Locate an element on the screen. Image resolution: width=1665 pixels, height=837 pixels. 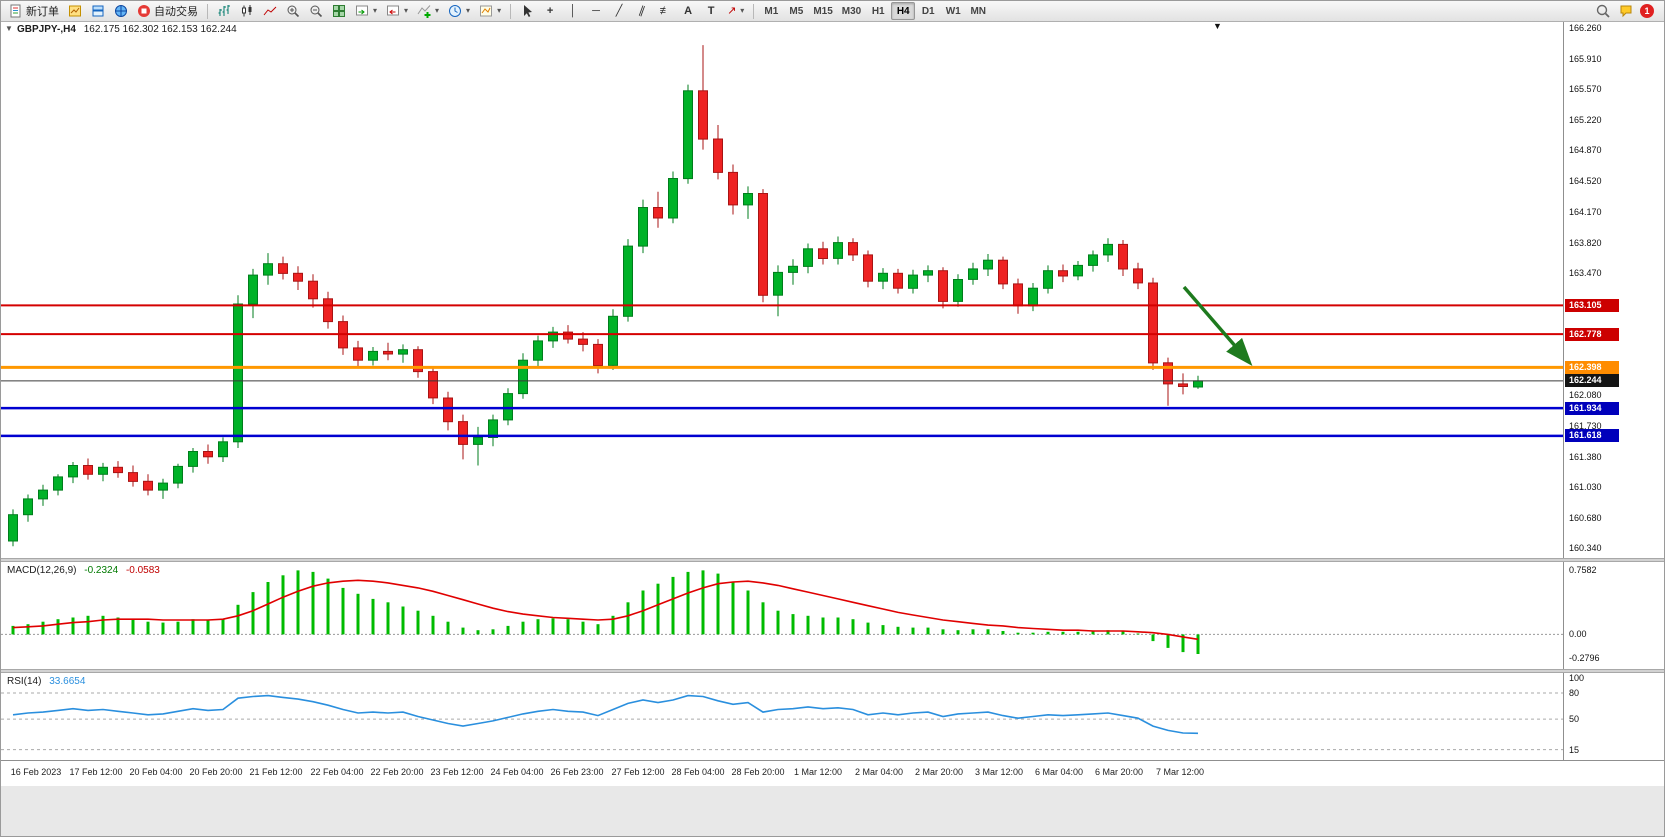
rsi-label: RSI(14) 33.6654 is located at coordinates (46, 681).